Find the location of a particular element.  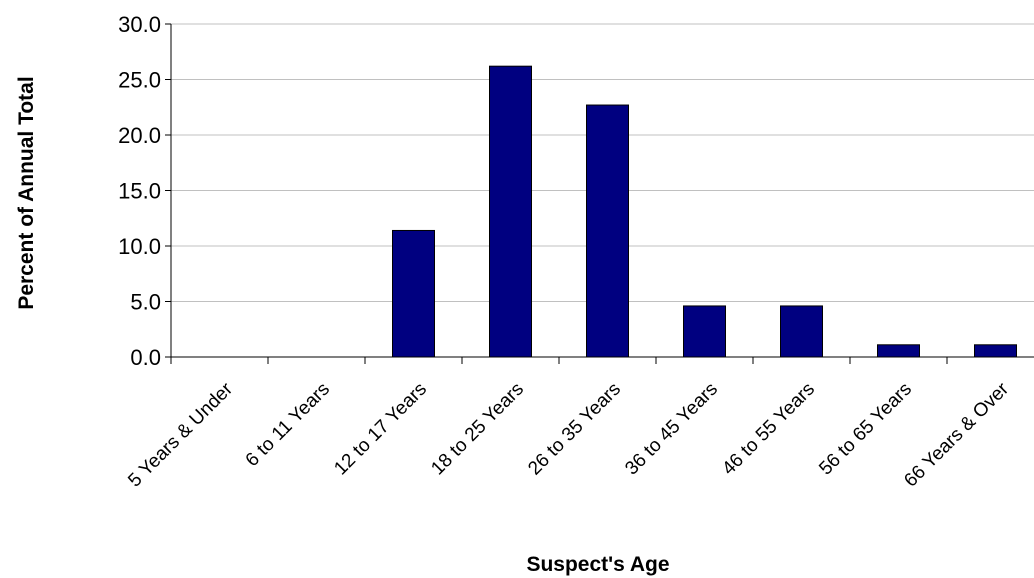

y-tick-label: 20.0 is located at coordinates (139, 135).